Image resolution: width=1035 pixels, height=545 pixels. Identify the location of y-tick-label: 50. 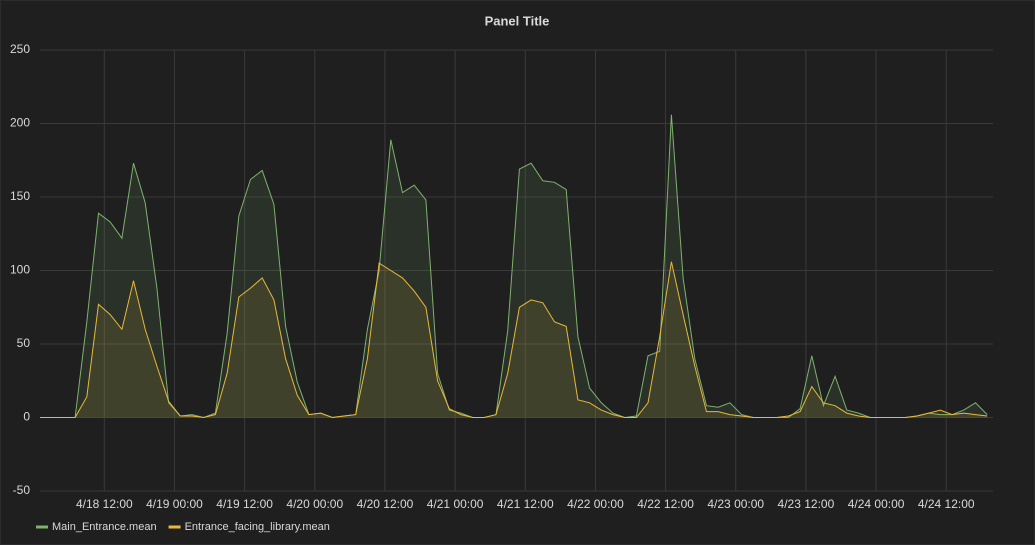
(24, 343).